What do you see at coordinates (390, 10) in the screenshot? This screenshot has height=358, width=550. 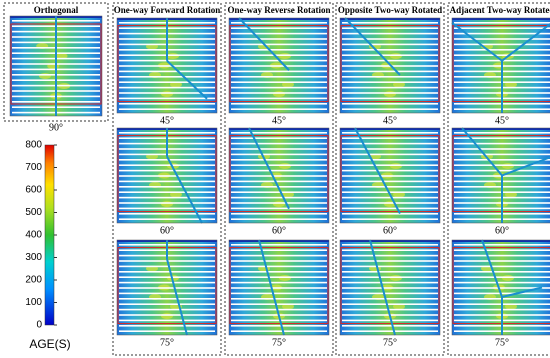 I see `panel-title: Opposite Two-way Rotated` at bounding box center [390, 10].